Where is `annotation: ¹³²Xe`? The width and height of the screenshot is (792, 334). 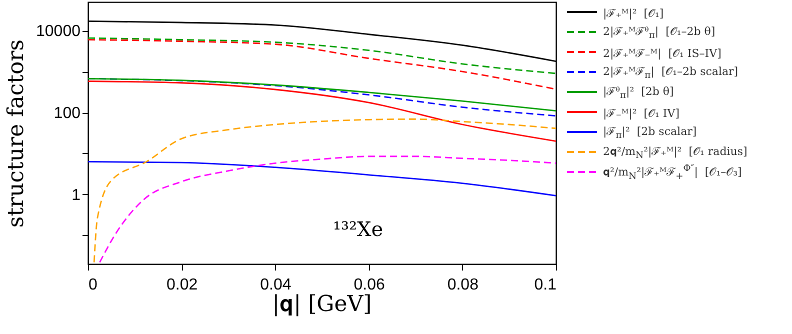
annotation: ¹³²Xe is located at coordinates (358, 229).